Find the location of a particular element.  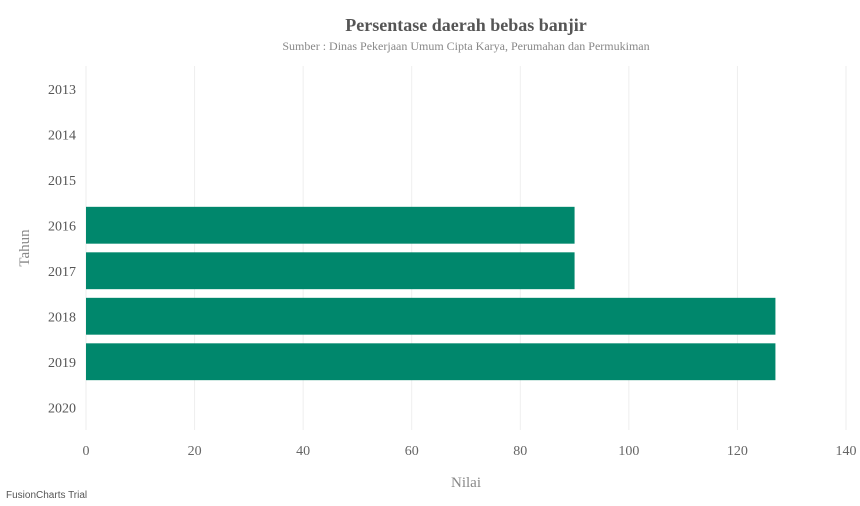

x-tick-label: 120 is located at coordinates (737, 451).